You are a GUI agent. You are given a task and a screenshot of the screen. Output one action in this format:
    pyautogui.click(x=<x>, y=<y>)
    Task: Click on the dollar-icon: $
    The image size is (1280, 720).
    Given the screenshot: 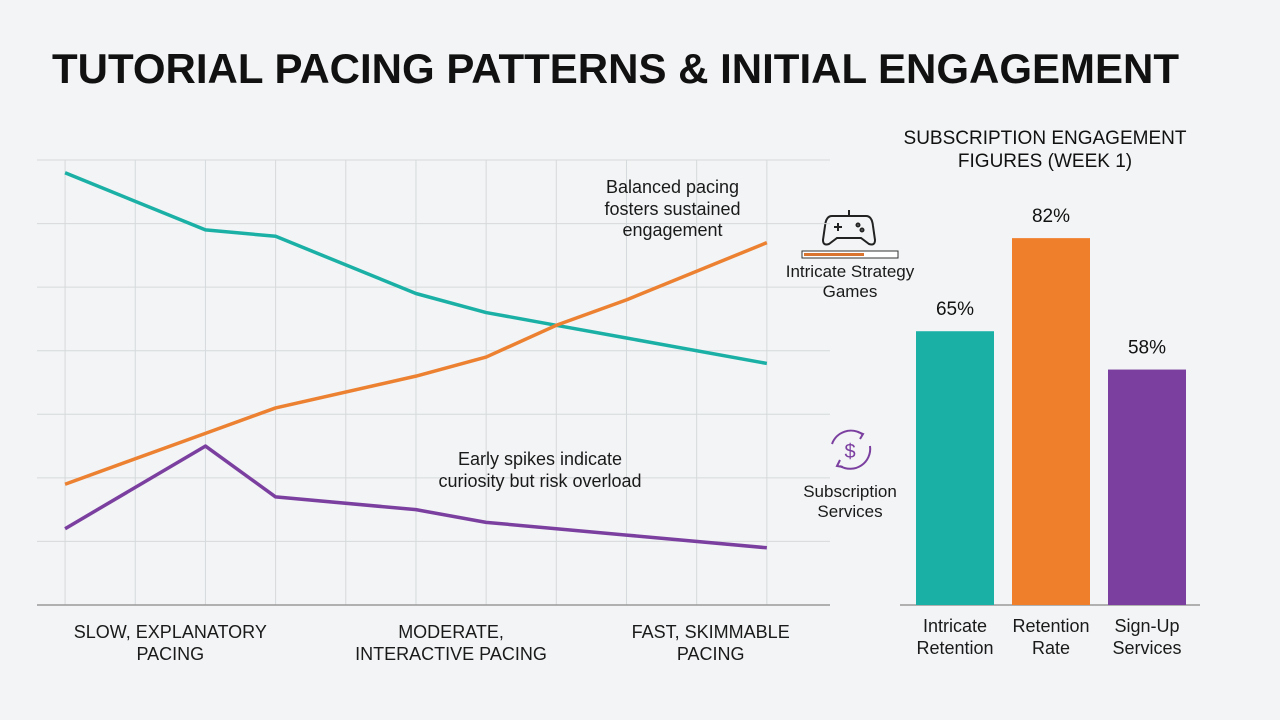 What is the action you would take?
    pyautogui.click(x=851, y=449)
    